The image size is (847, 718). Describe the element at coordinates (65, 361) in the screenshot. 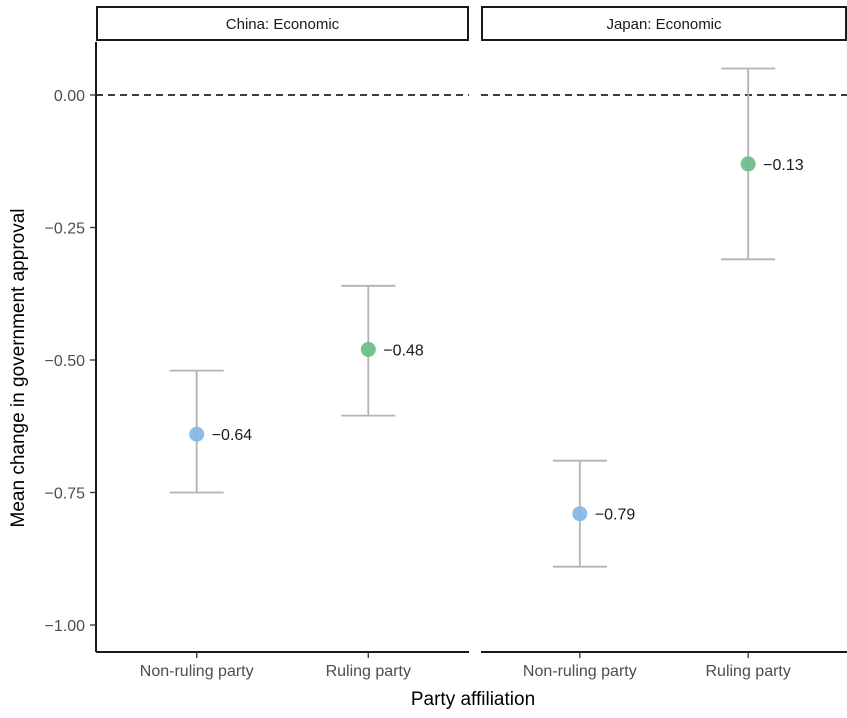

I see `y-tick-label: −0.50` at that location.